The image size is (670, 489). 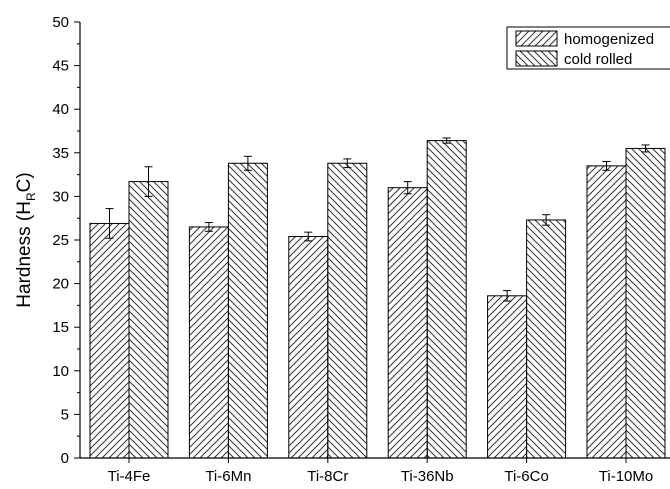 What do you see at coordinates (507, 377) in the screenshot?
I see `bar-homogenized-ti-6co` at bounding box center [507, 377].